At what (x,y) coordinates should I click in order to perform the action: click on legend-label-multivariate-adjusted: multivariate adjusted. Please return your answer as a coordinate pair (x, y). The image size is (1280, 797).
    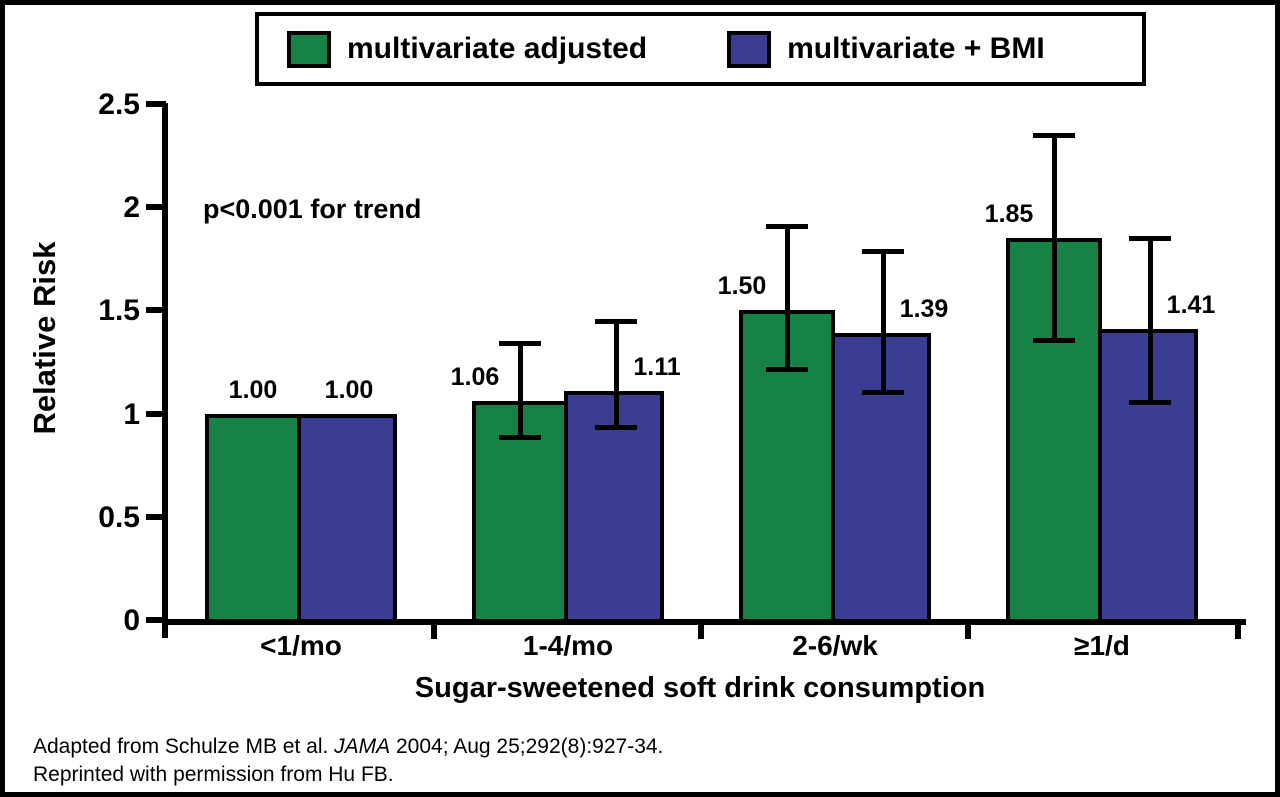
    Looking at the image, I should click on (497, 48).